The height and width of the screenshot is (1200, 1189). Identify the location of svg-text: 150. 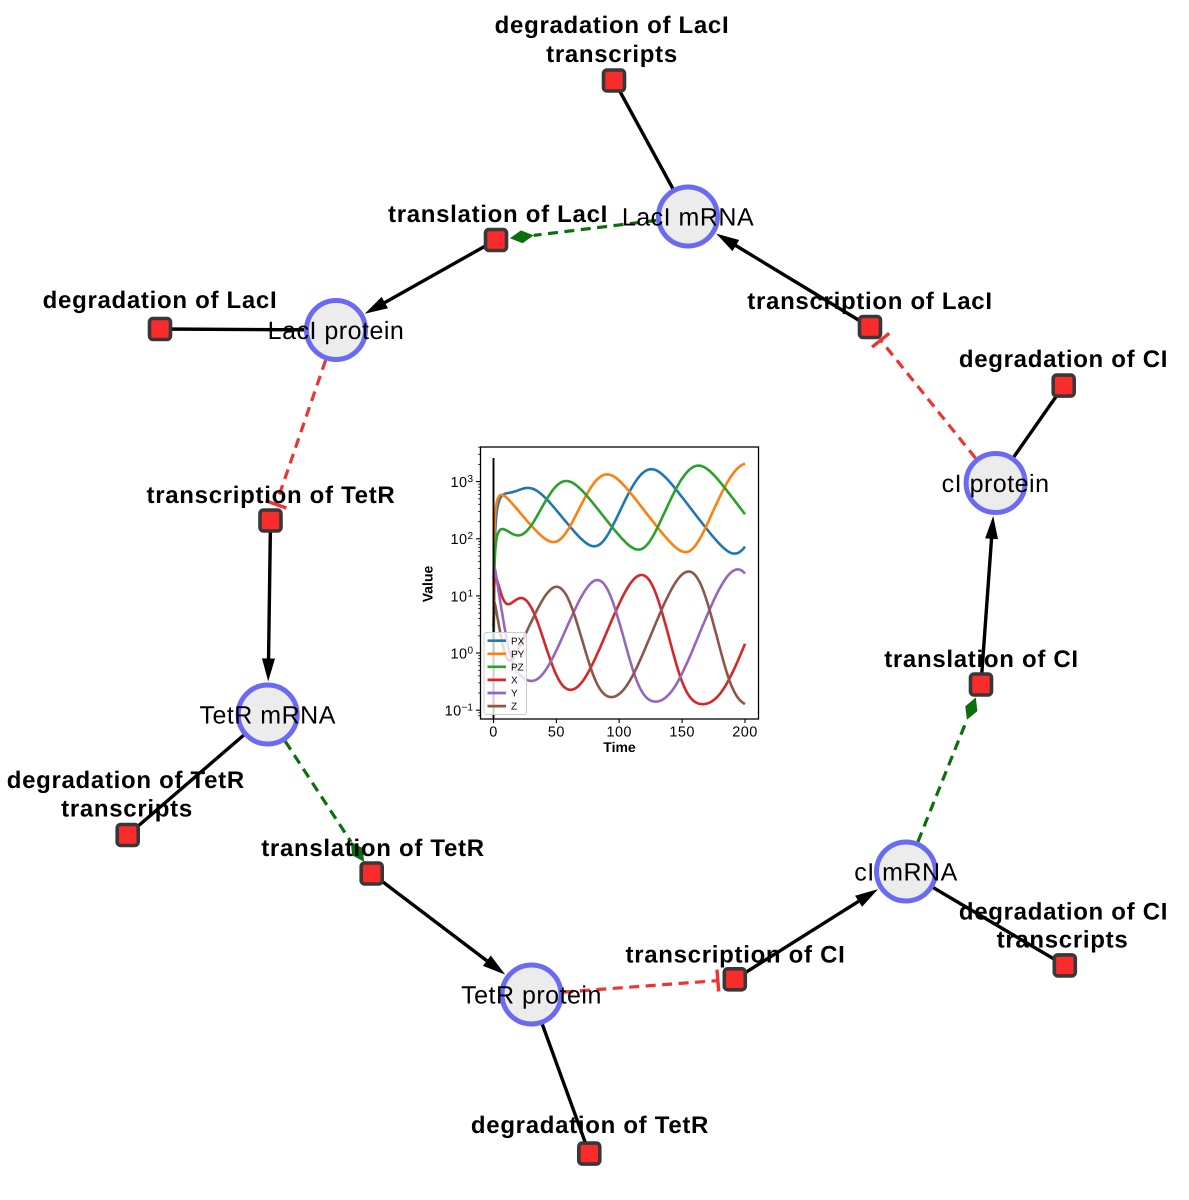
(681, 733).